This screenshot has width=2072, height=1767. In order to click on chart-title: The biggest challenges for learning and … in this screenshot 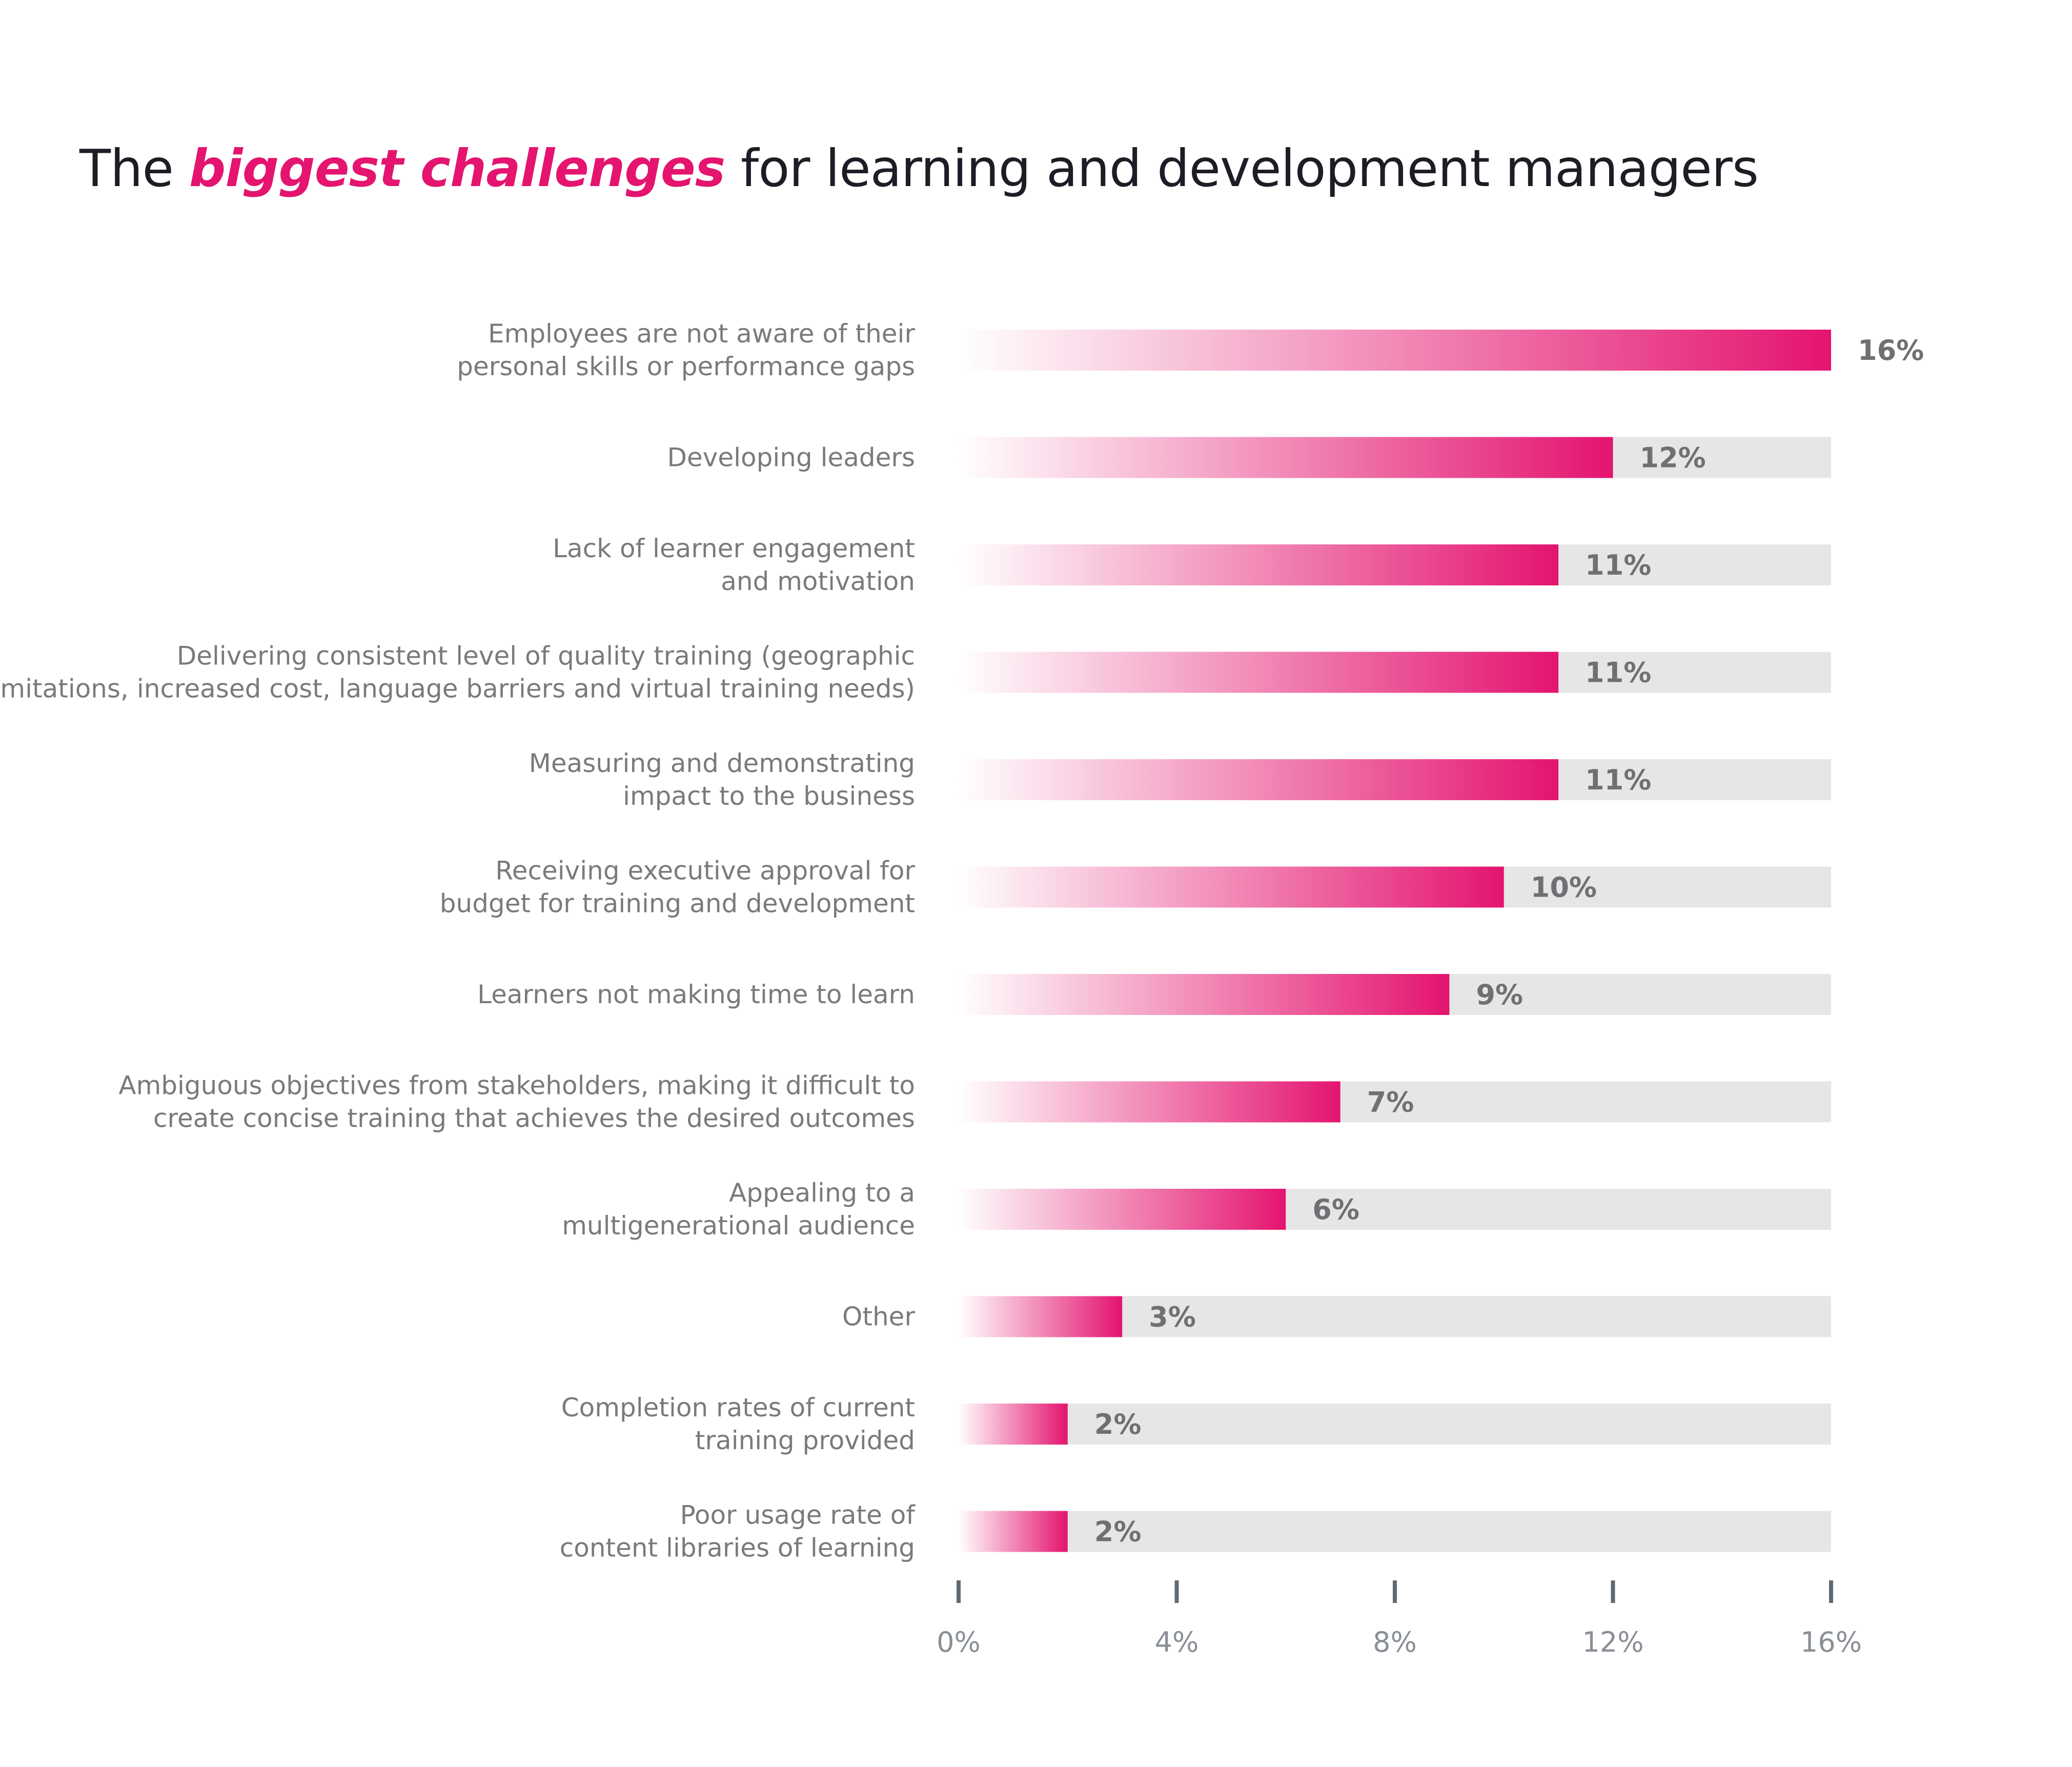, I will do `click(919, 168)`.